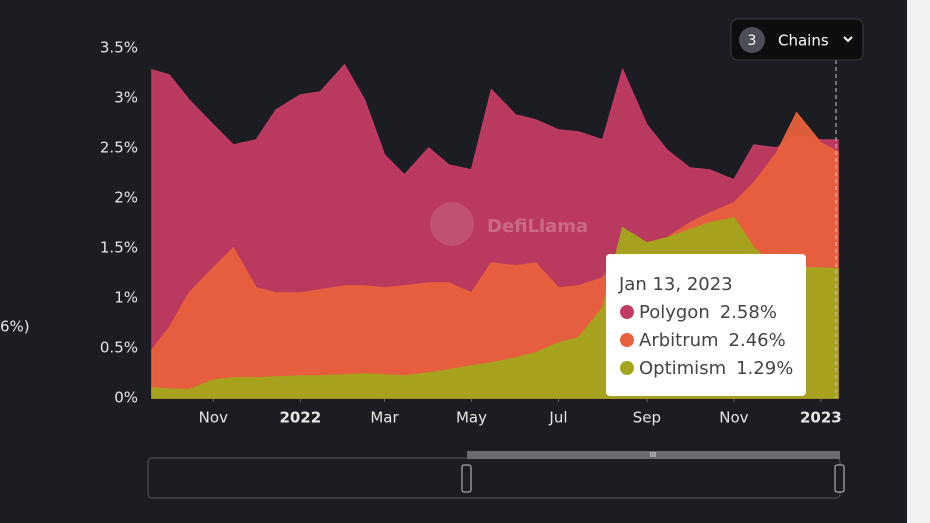 Image resolution: width=930 pixels, height=523 pixels. I want to click on y-tick-label: 2%, so click(126, 198).